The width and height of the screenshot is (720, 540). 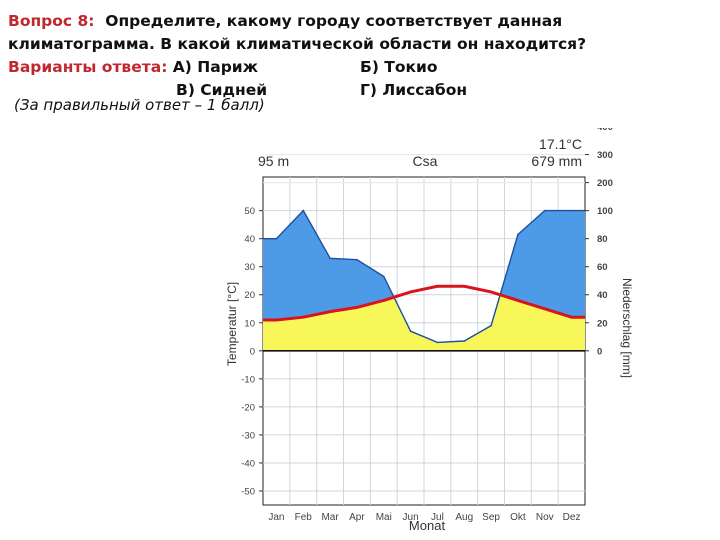 What do you see at coordinates (518, 517) in the screenshot?
I see `x-tick-label-Okt: Okt` at bounding box center [518, 517].